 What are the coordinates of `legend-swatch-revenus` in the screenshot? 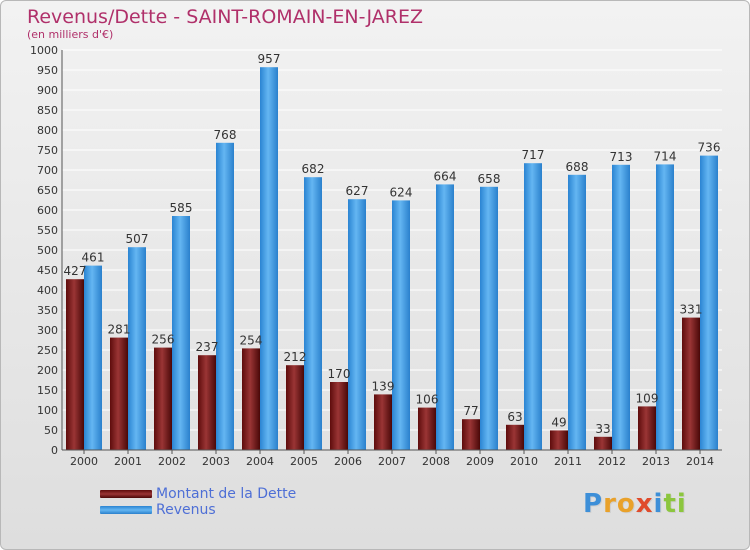 It's located at (126, 510).